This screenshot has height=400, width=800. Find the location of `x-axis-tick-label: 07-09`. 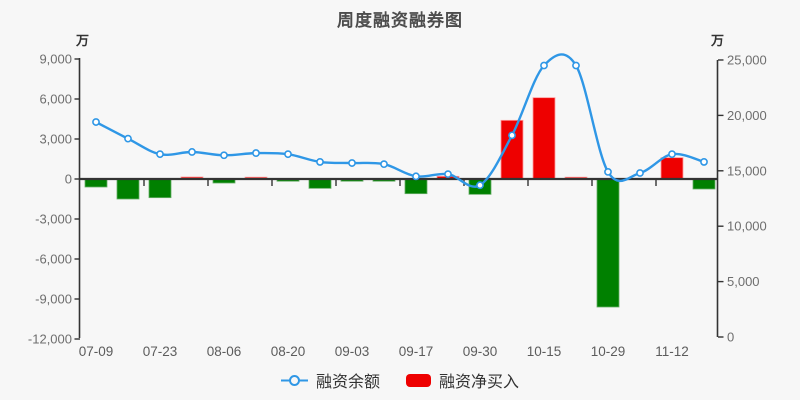

x-axis-tick-label: 07-09 is located at coordinates (96, 351).